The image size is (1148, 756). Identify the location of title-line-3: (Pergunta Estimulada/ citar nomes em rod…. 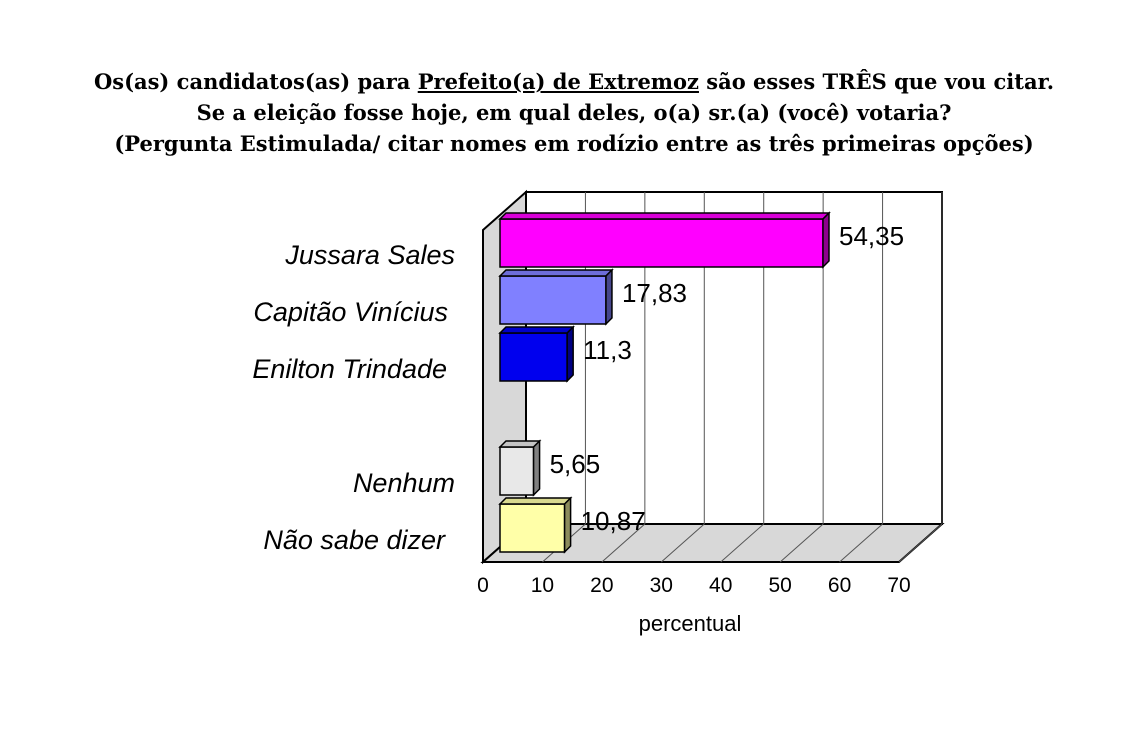
(574, 143).